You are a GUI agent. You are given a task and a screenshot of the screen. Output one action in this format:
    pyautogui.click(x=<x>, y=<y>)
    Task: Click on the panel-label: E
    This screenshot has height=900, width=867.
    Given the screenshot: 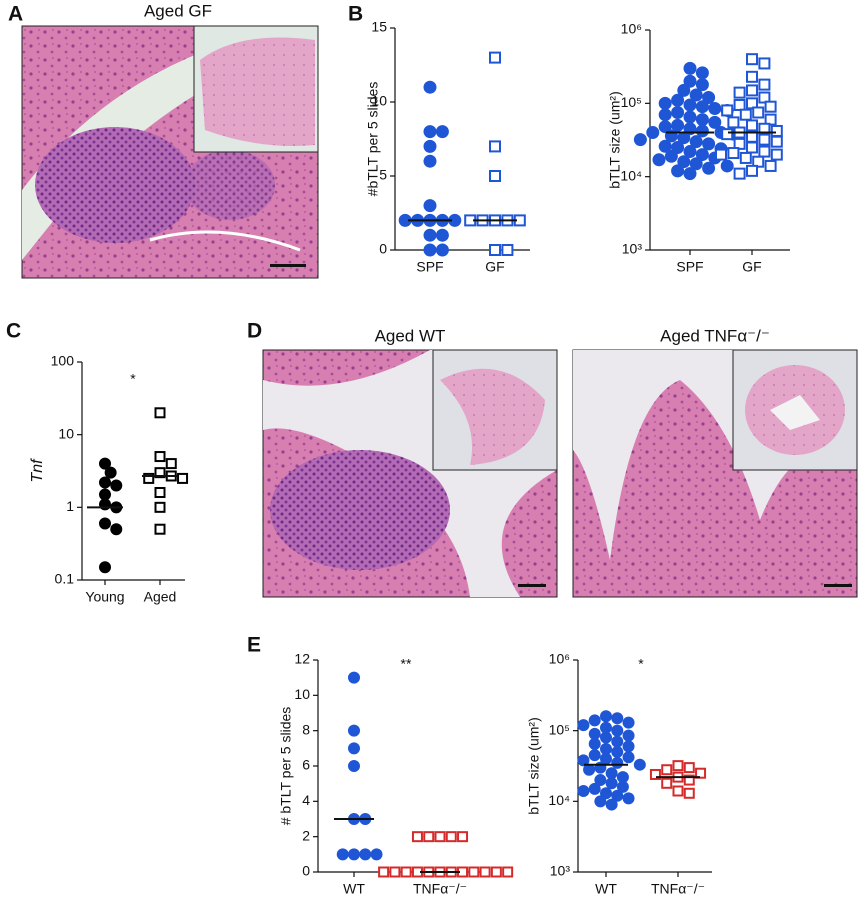 What is the action you would take?
    pyautogui.click(x=254, y=645)
    